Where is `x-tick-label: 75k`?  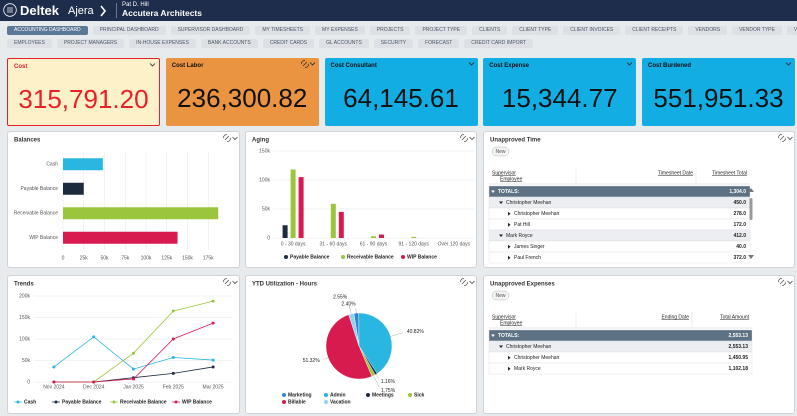
x-tick-label: 75k is located at coordinates (125, 258).